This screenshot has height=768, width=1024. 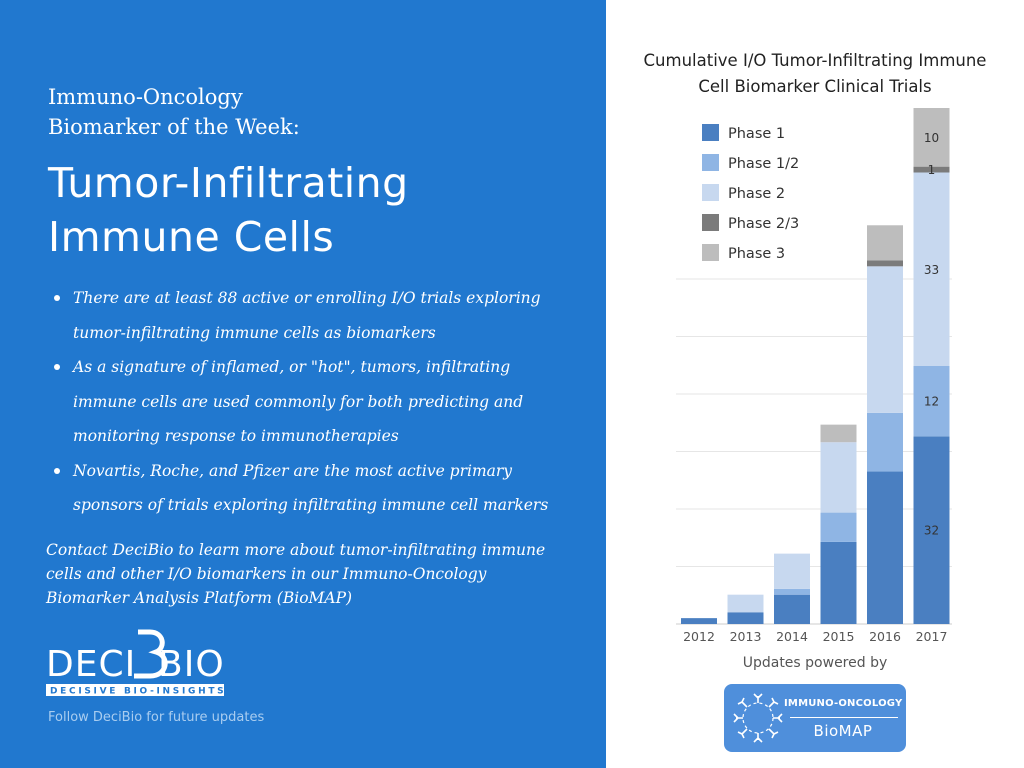 I want to click on legend: Phase 1 Phase 1/2 Phase 2 Phase 2/3 Phase 3, so click(x=750, y=193).